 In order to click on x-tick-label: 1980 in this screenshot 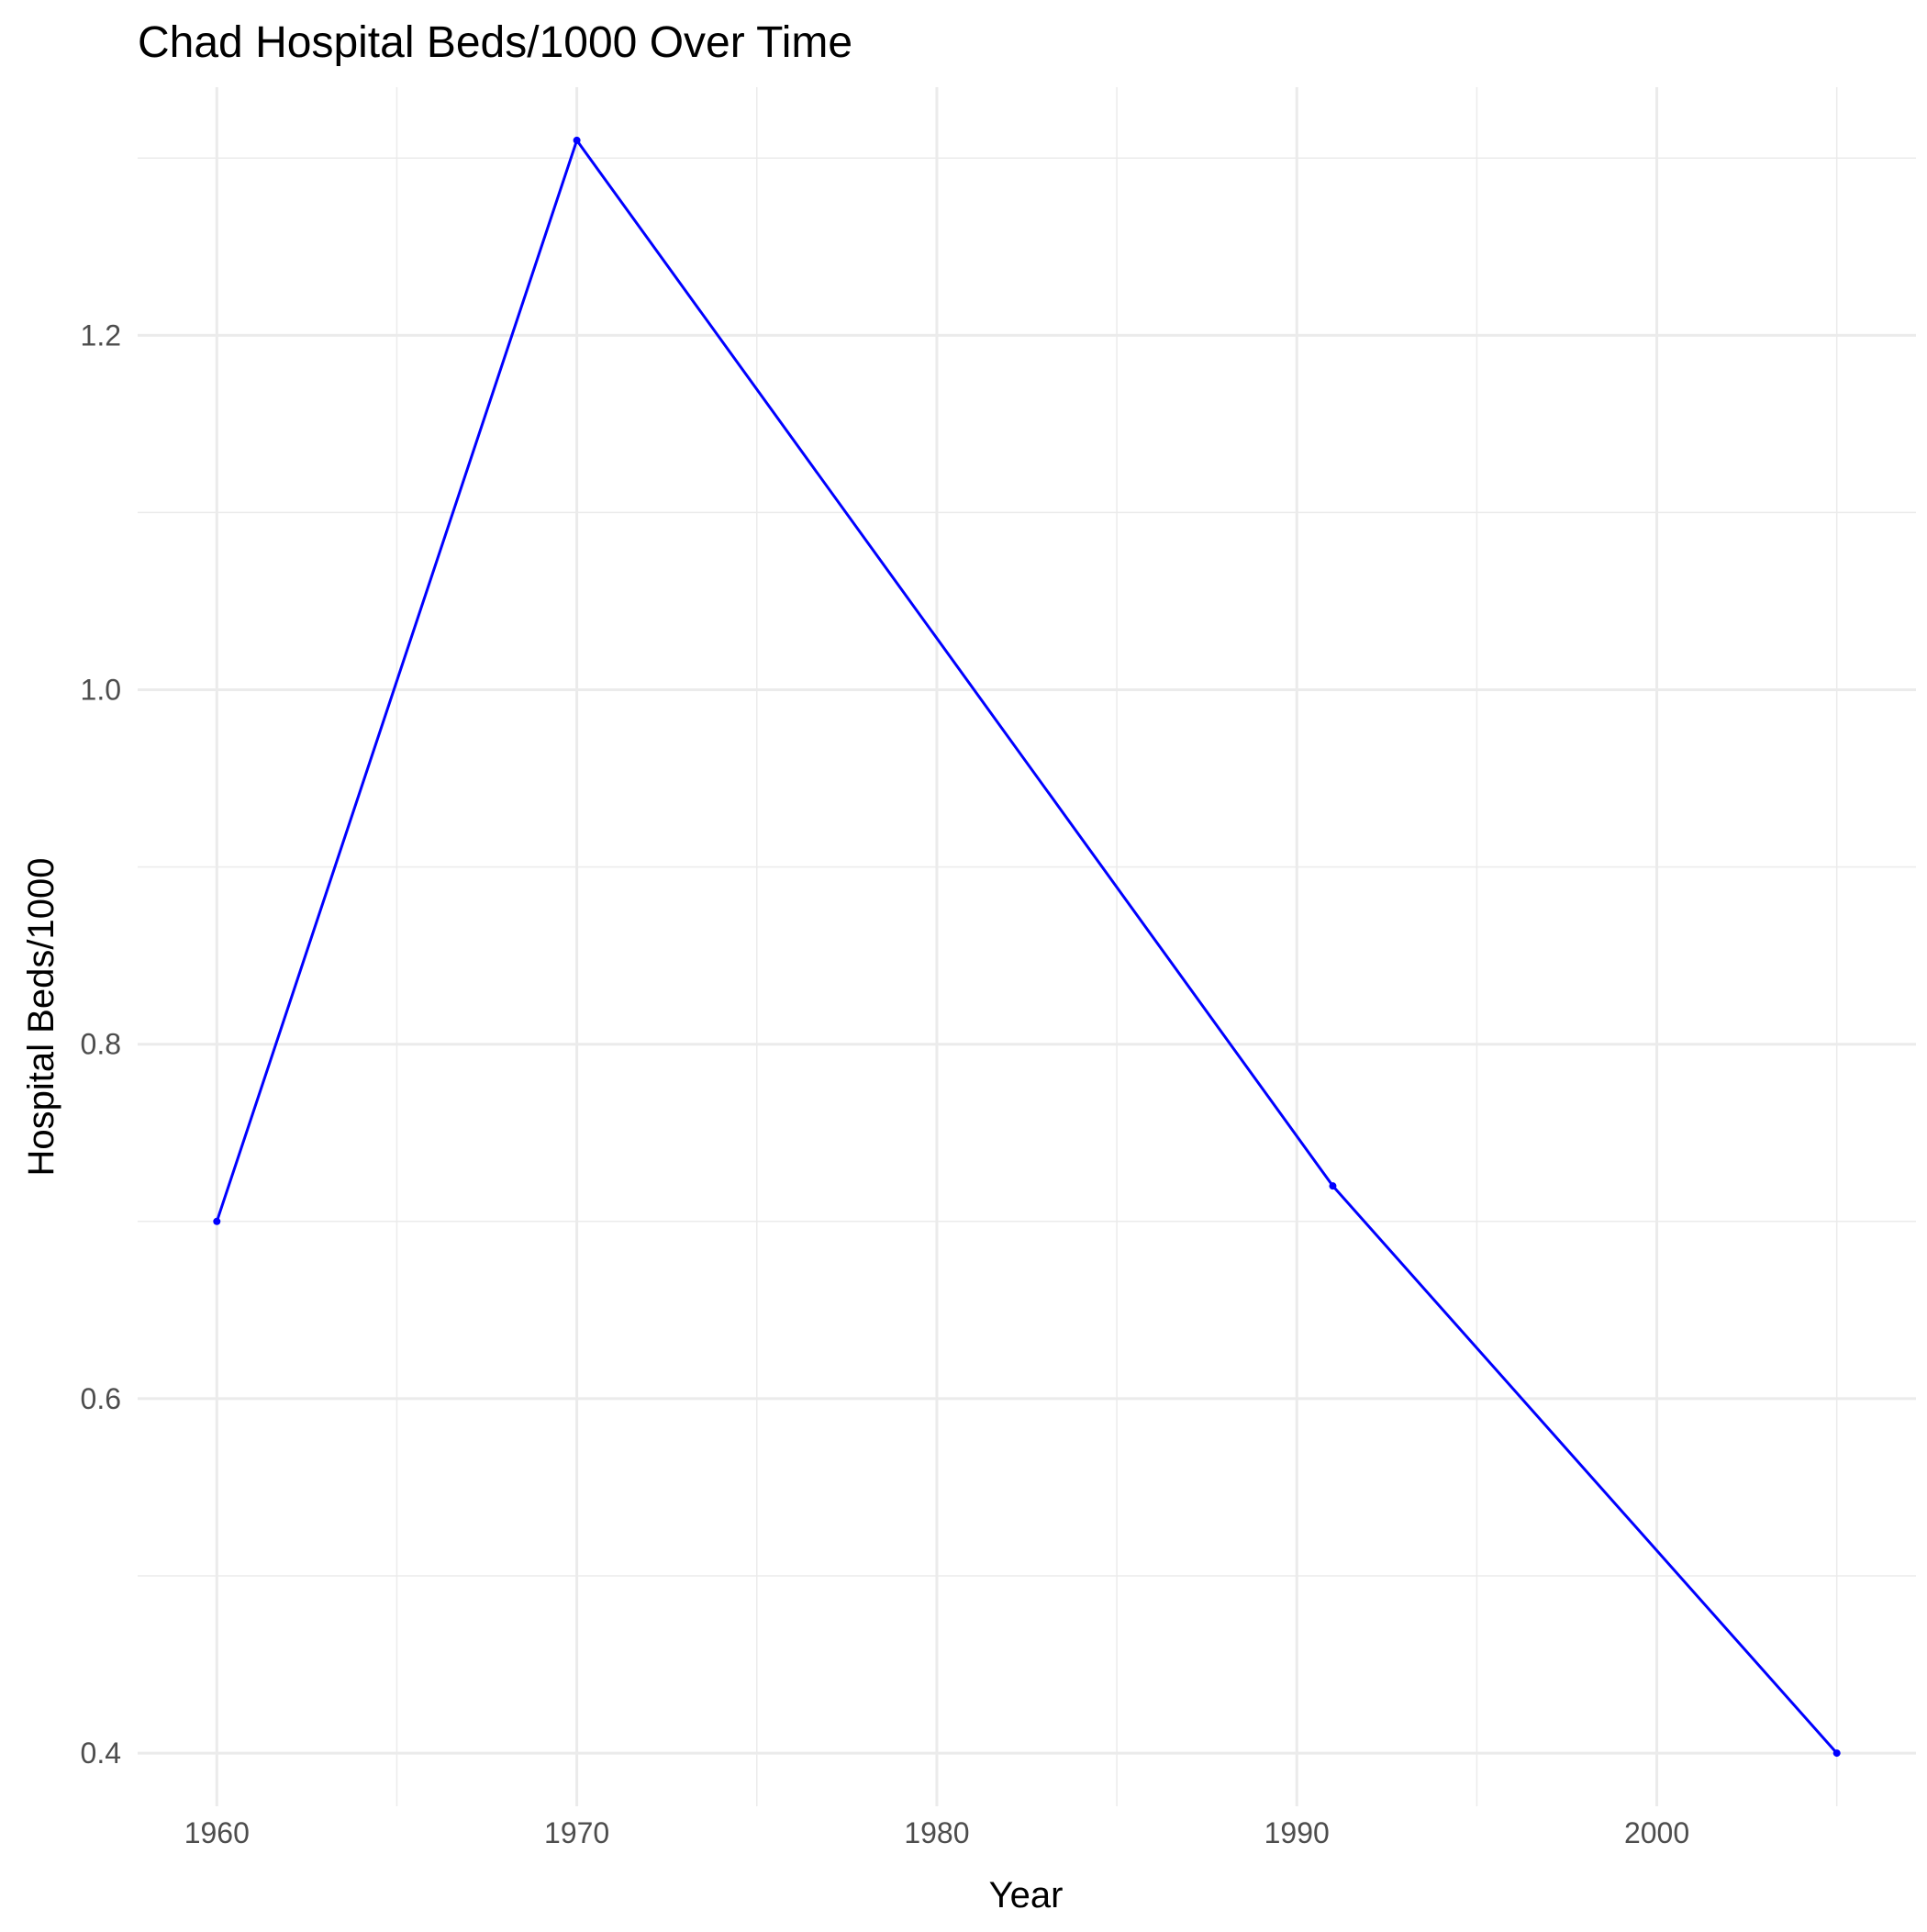, I will do `click(936, 1832)`.